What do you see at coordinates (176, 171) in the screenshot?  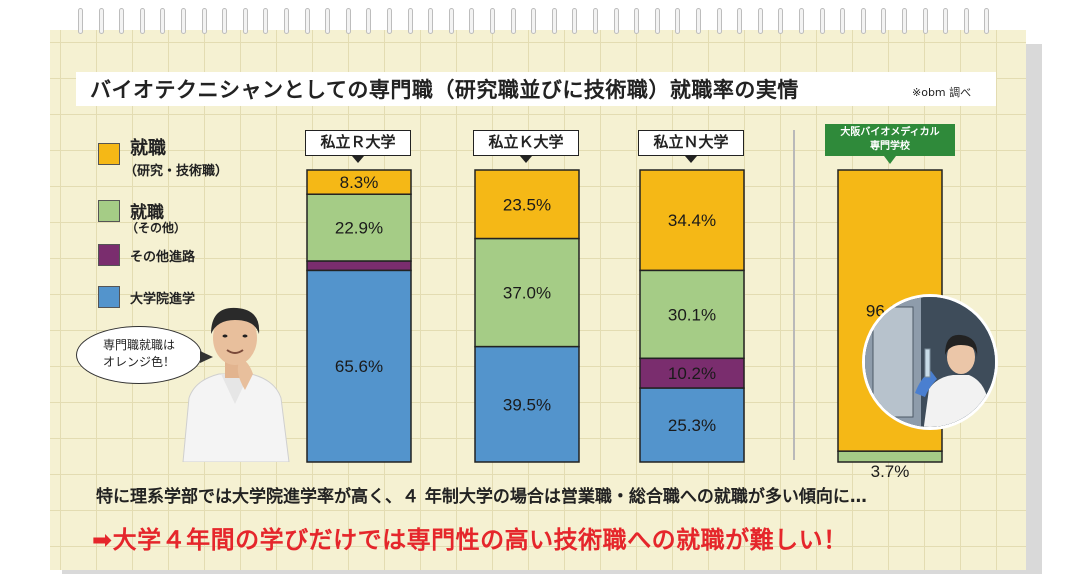 I see `legend-sublabel-research: （研究・技術職）` at bounding box center [176, 171].